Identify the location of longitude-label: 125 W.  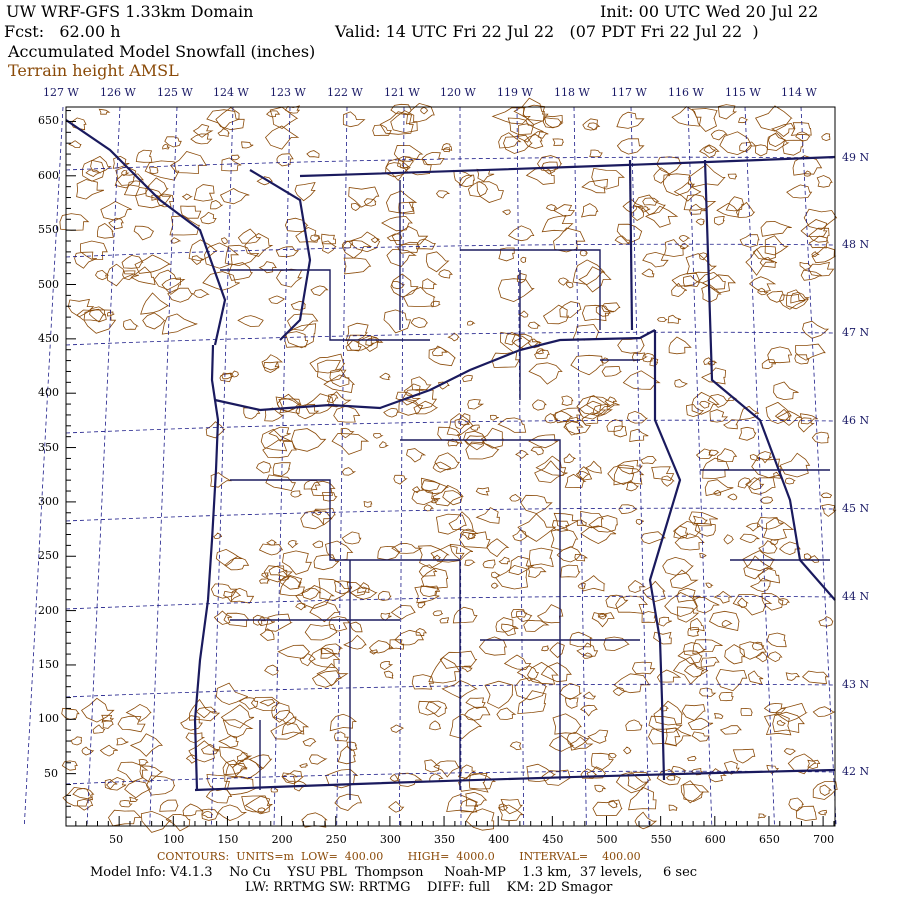
(175, 92).